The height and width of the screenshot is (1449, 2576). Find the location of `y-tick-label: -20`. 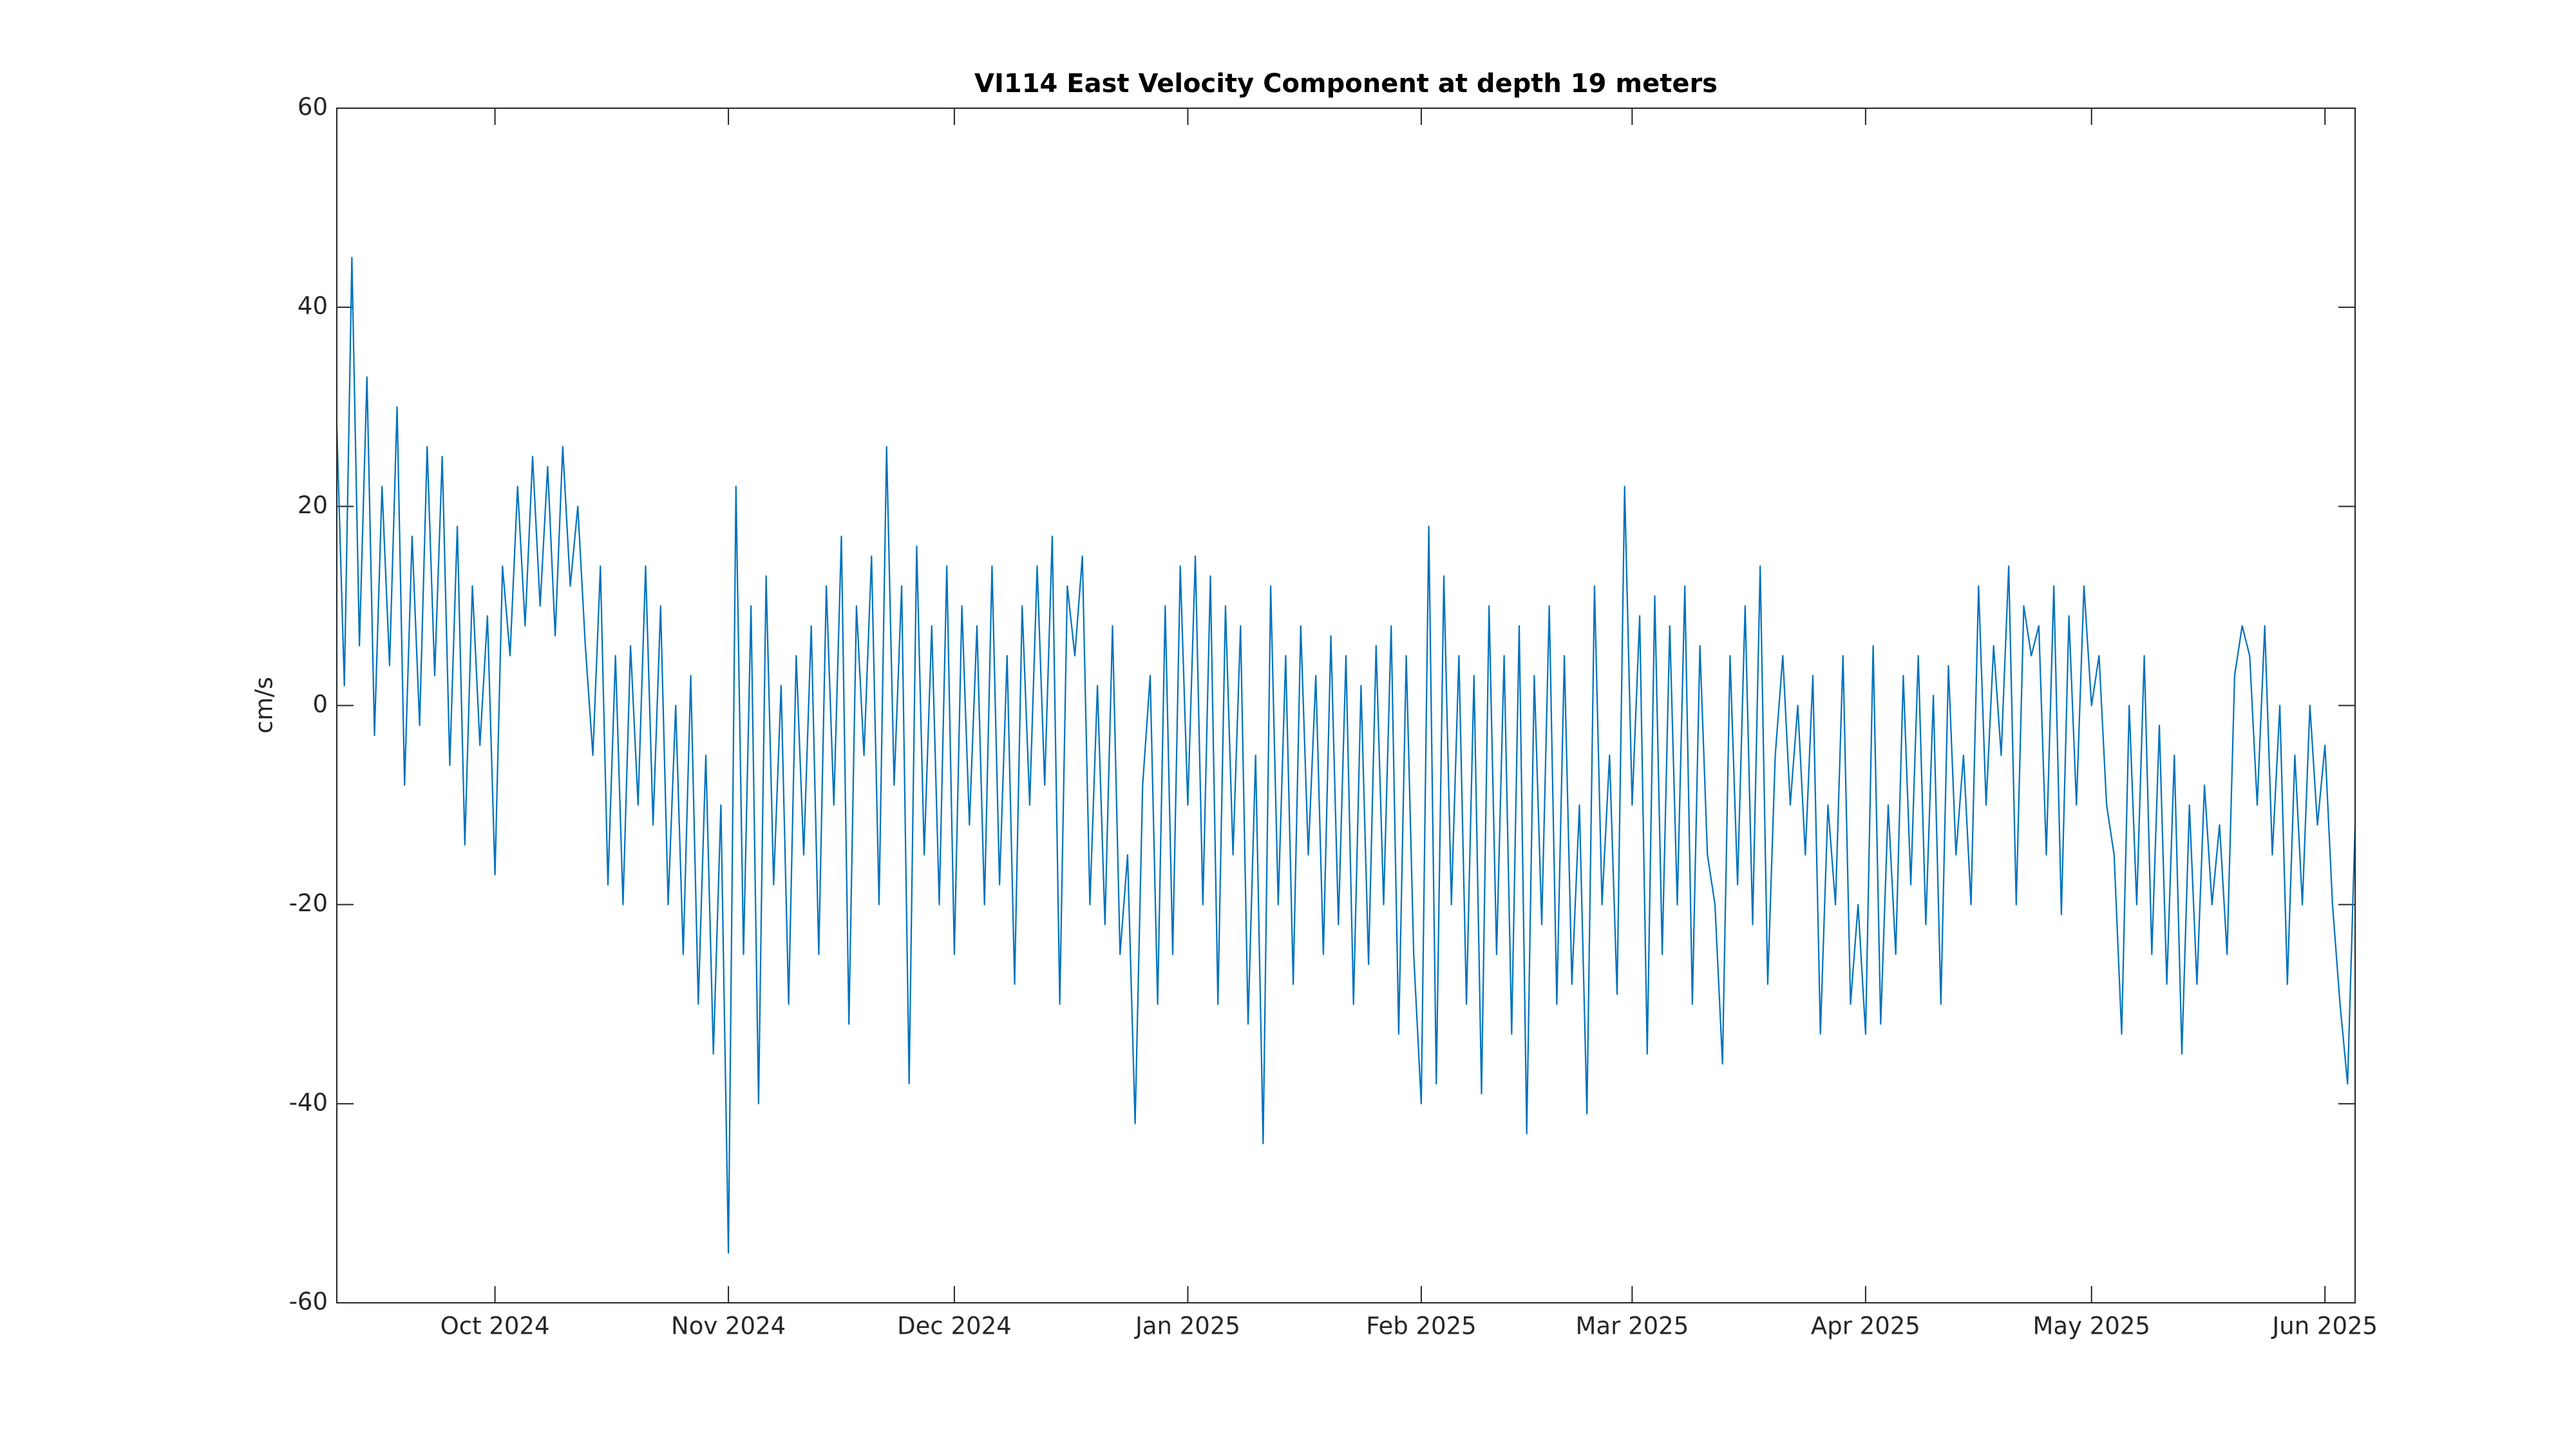

y-tick-label: -20 is located at coordinates (309, 903).